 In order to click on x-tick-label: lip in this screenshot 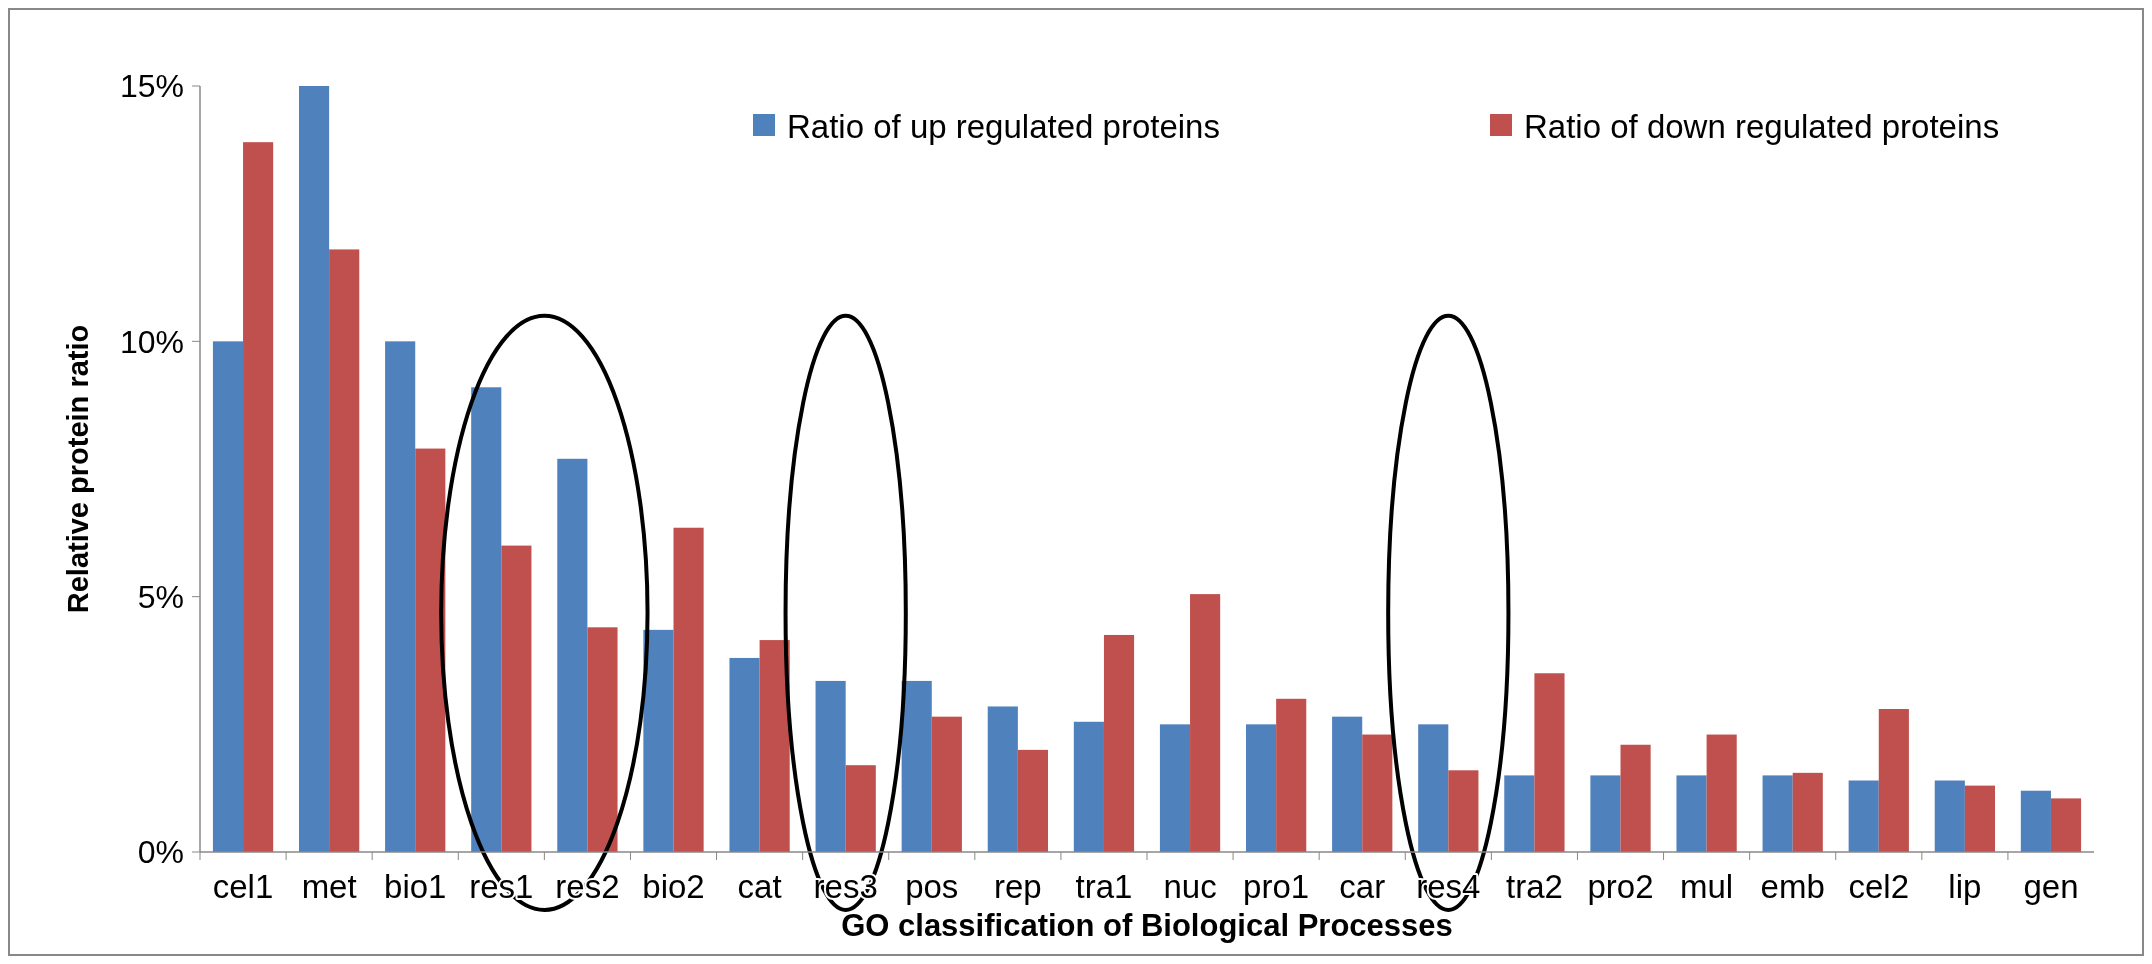, I will do `click(1965, 886)`.